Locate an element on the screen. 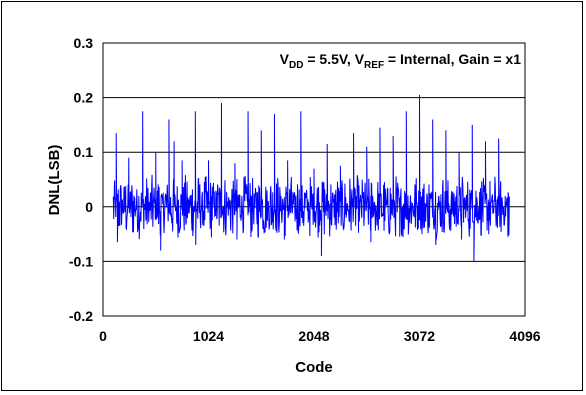  annotation-text: = Internal, Gain = x1 is located at coordinates (452, 59).